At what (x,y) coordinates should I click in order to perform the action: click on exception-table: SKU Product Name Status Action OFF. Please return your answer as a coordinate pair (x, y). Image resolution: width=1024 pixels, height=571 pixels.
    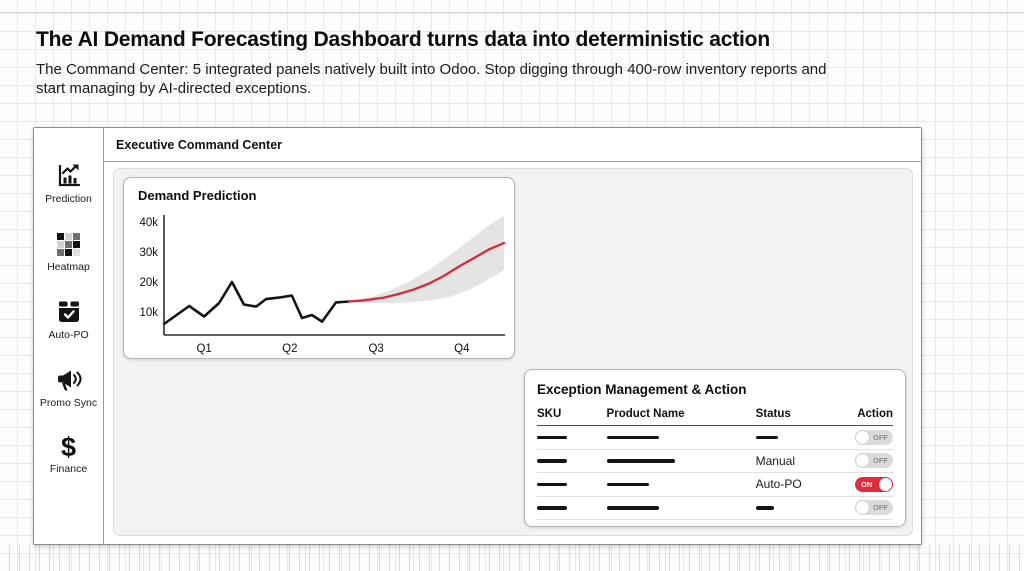
    Looking at the image, I should click on (715, 463).